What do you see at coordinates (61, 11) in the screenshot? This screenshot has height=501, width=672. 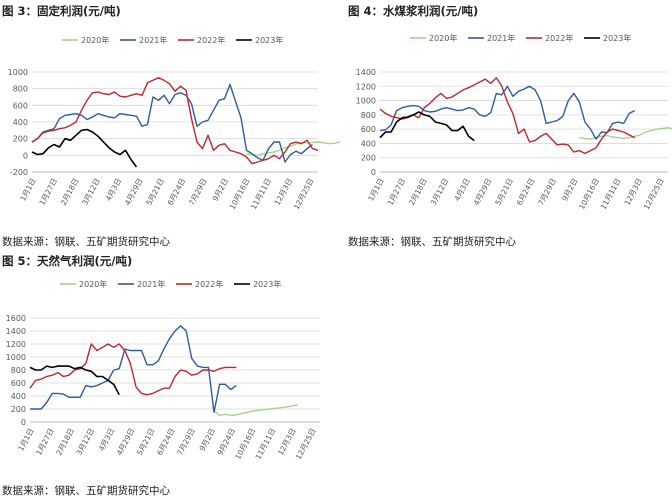 I see `figure-title: 图 3：固定利润(元/吨)` at bounding box center [61, 11].